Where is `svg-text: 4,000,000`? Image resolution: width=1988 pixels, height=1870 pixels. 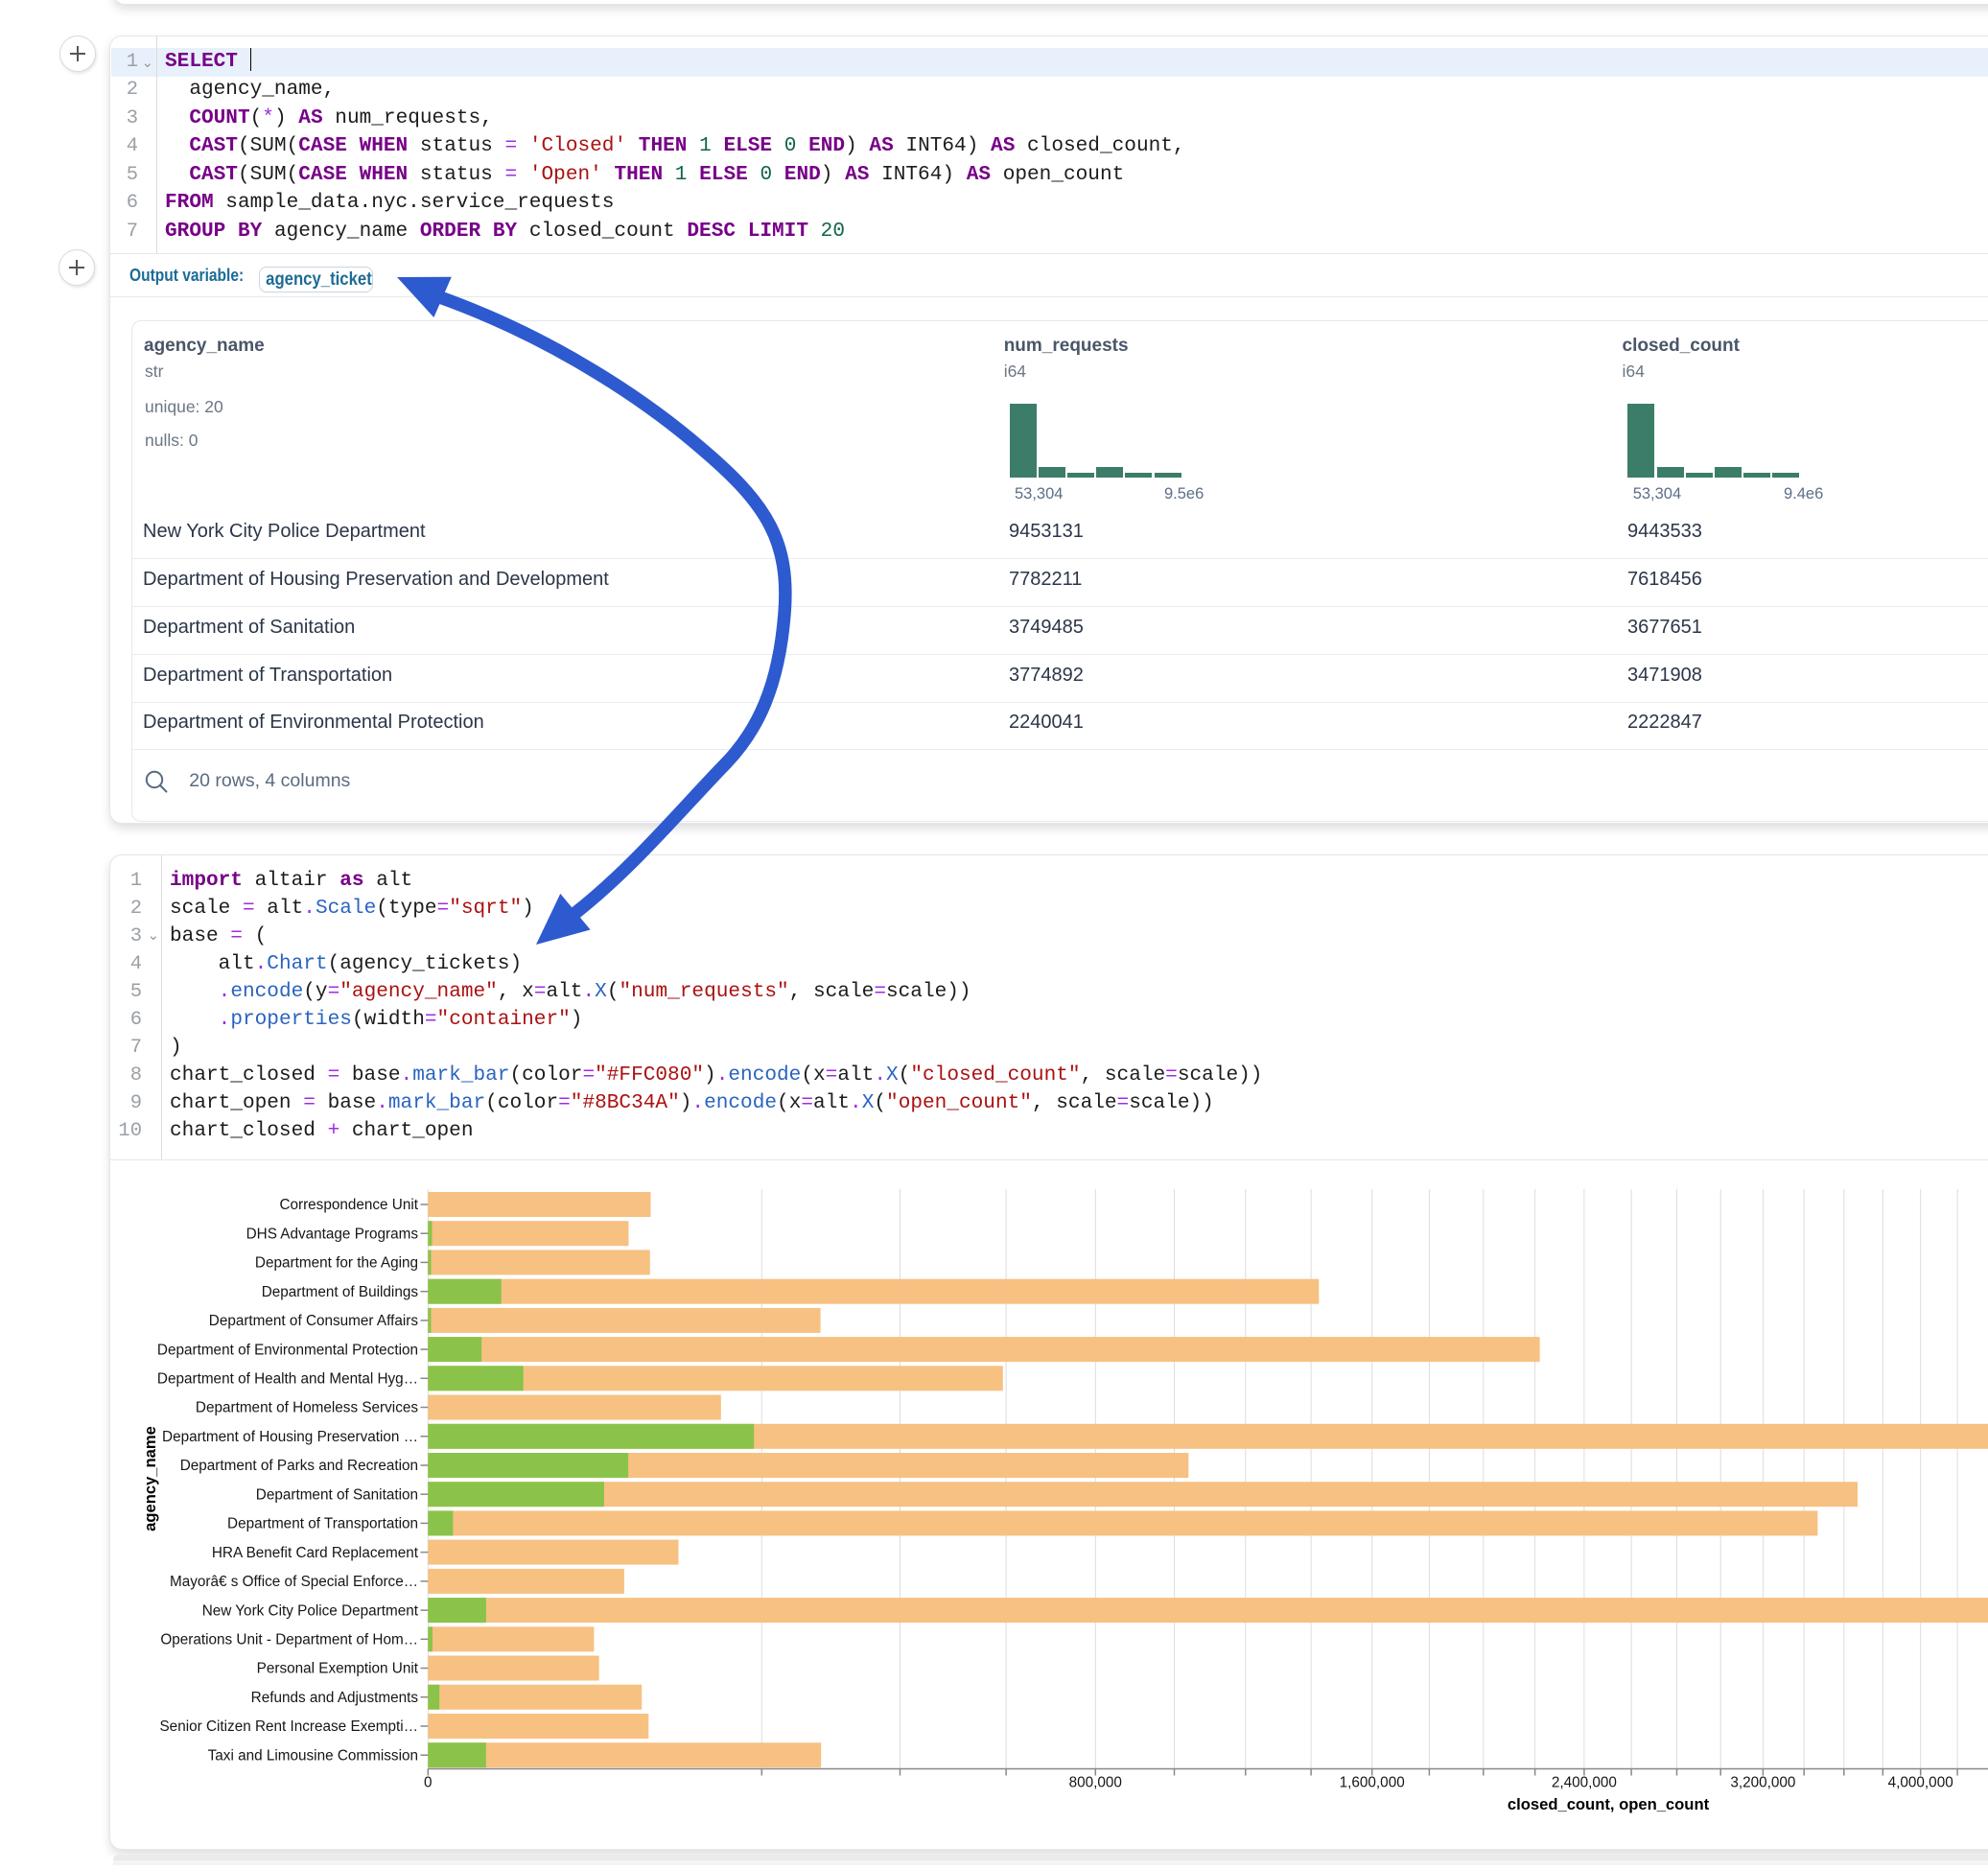 svg-text: 4,000,000 is located at coordinates (1921, 1783).